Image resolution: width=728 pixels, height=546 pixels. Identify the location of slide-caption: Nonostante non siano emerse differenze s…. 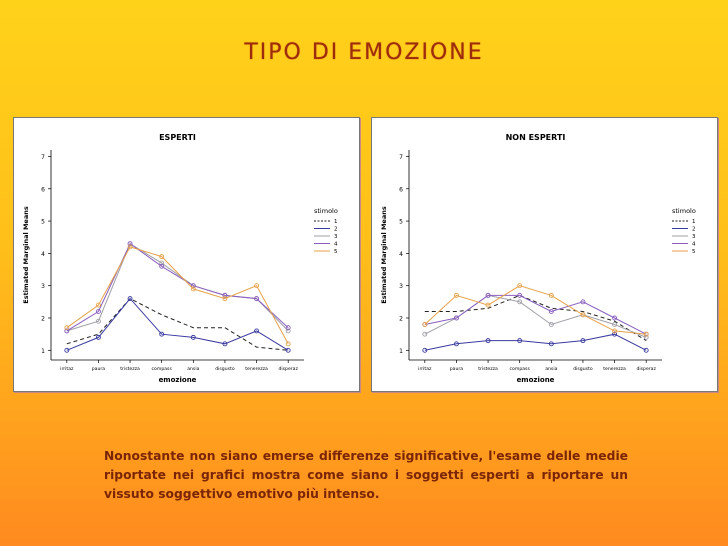
(366, 475).